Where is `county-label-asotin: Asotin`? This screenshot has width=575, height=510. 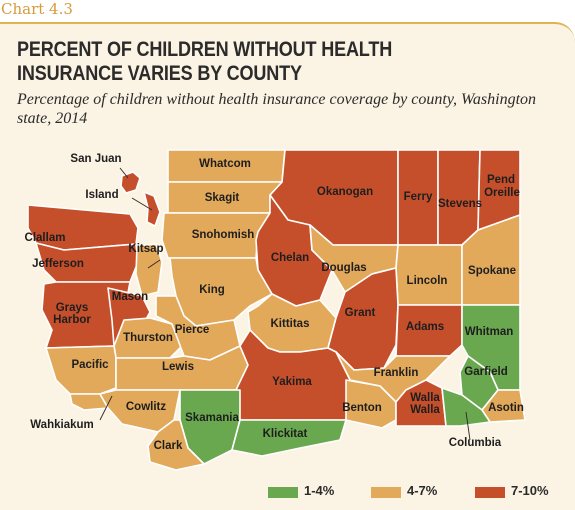
county-label-asotin: Asotin is located at coordinates (506, 408).